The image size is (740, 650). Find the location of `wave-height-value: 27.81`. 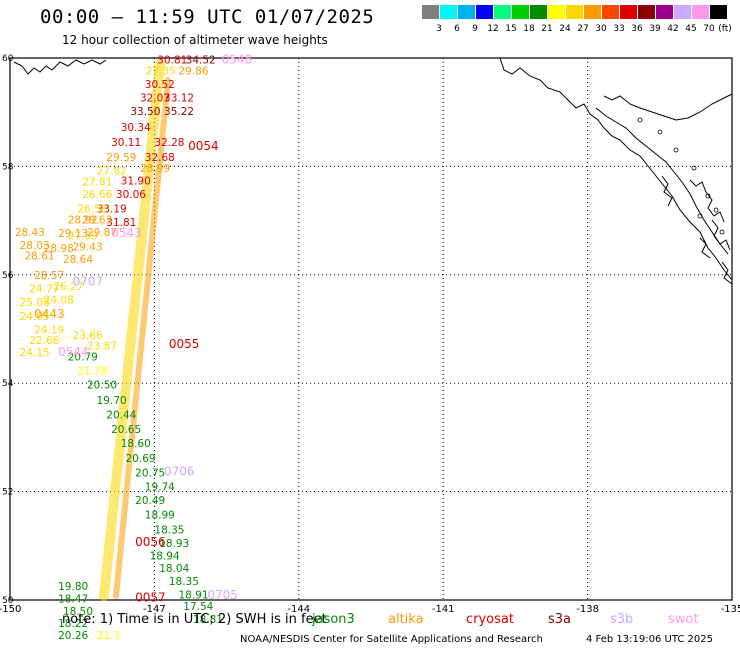

wave-height-value: 27.81 is located at coordinates (97, 182).